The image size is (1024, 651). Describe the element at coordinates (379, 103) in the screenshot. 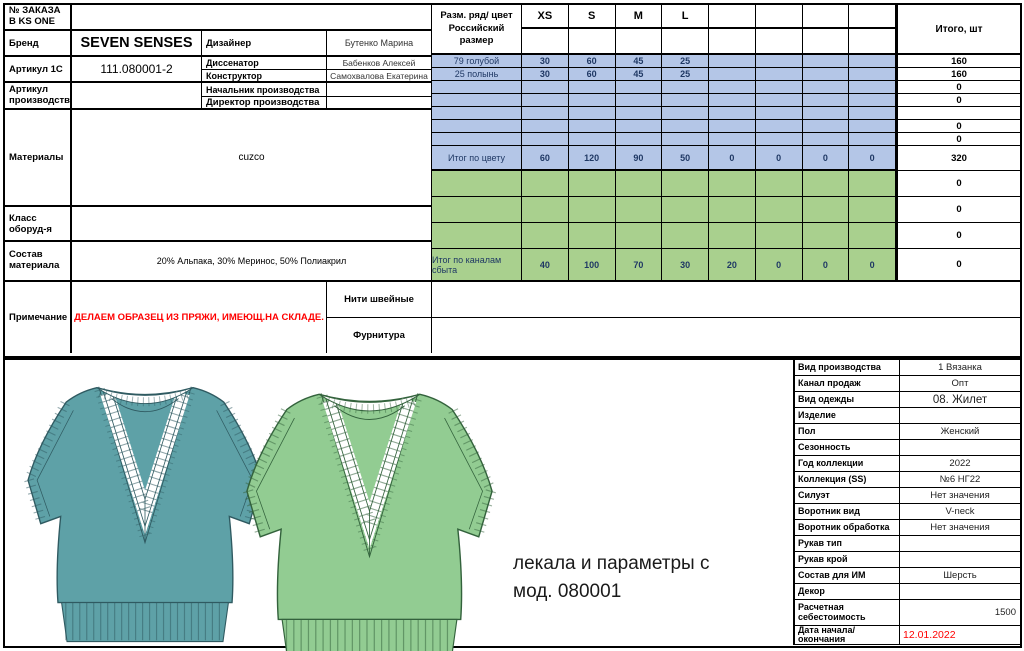

I see `prod-director-value` at that location.